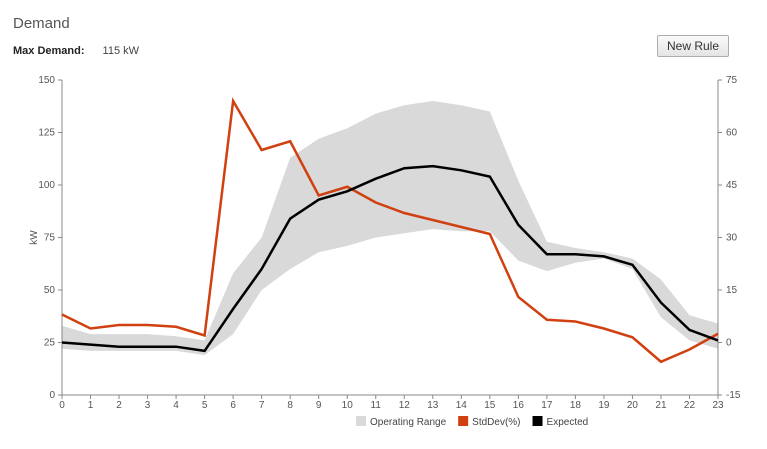  What do you see at coordinates (490, 405) in the screenshot?
I see `x-tick-label: 15` at bounding box center [490, 405].